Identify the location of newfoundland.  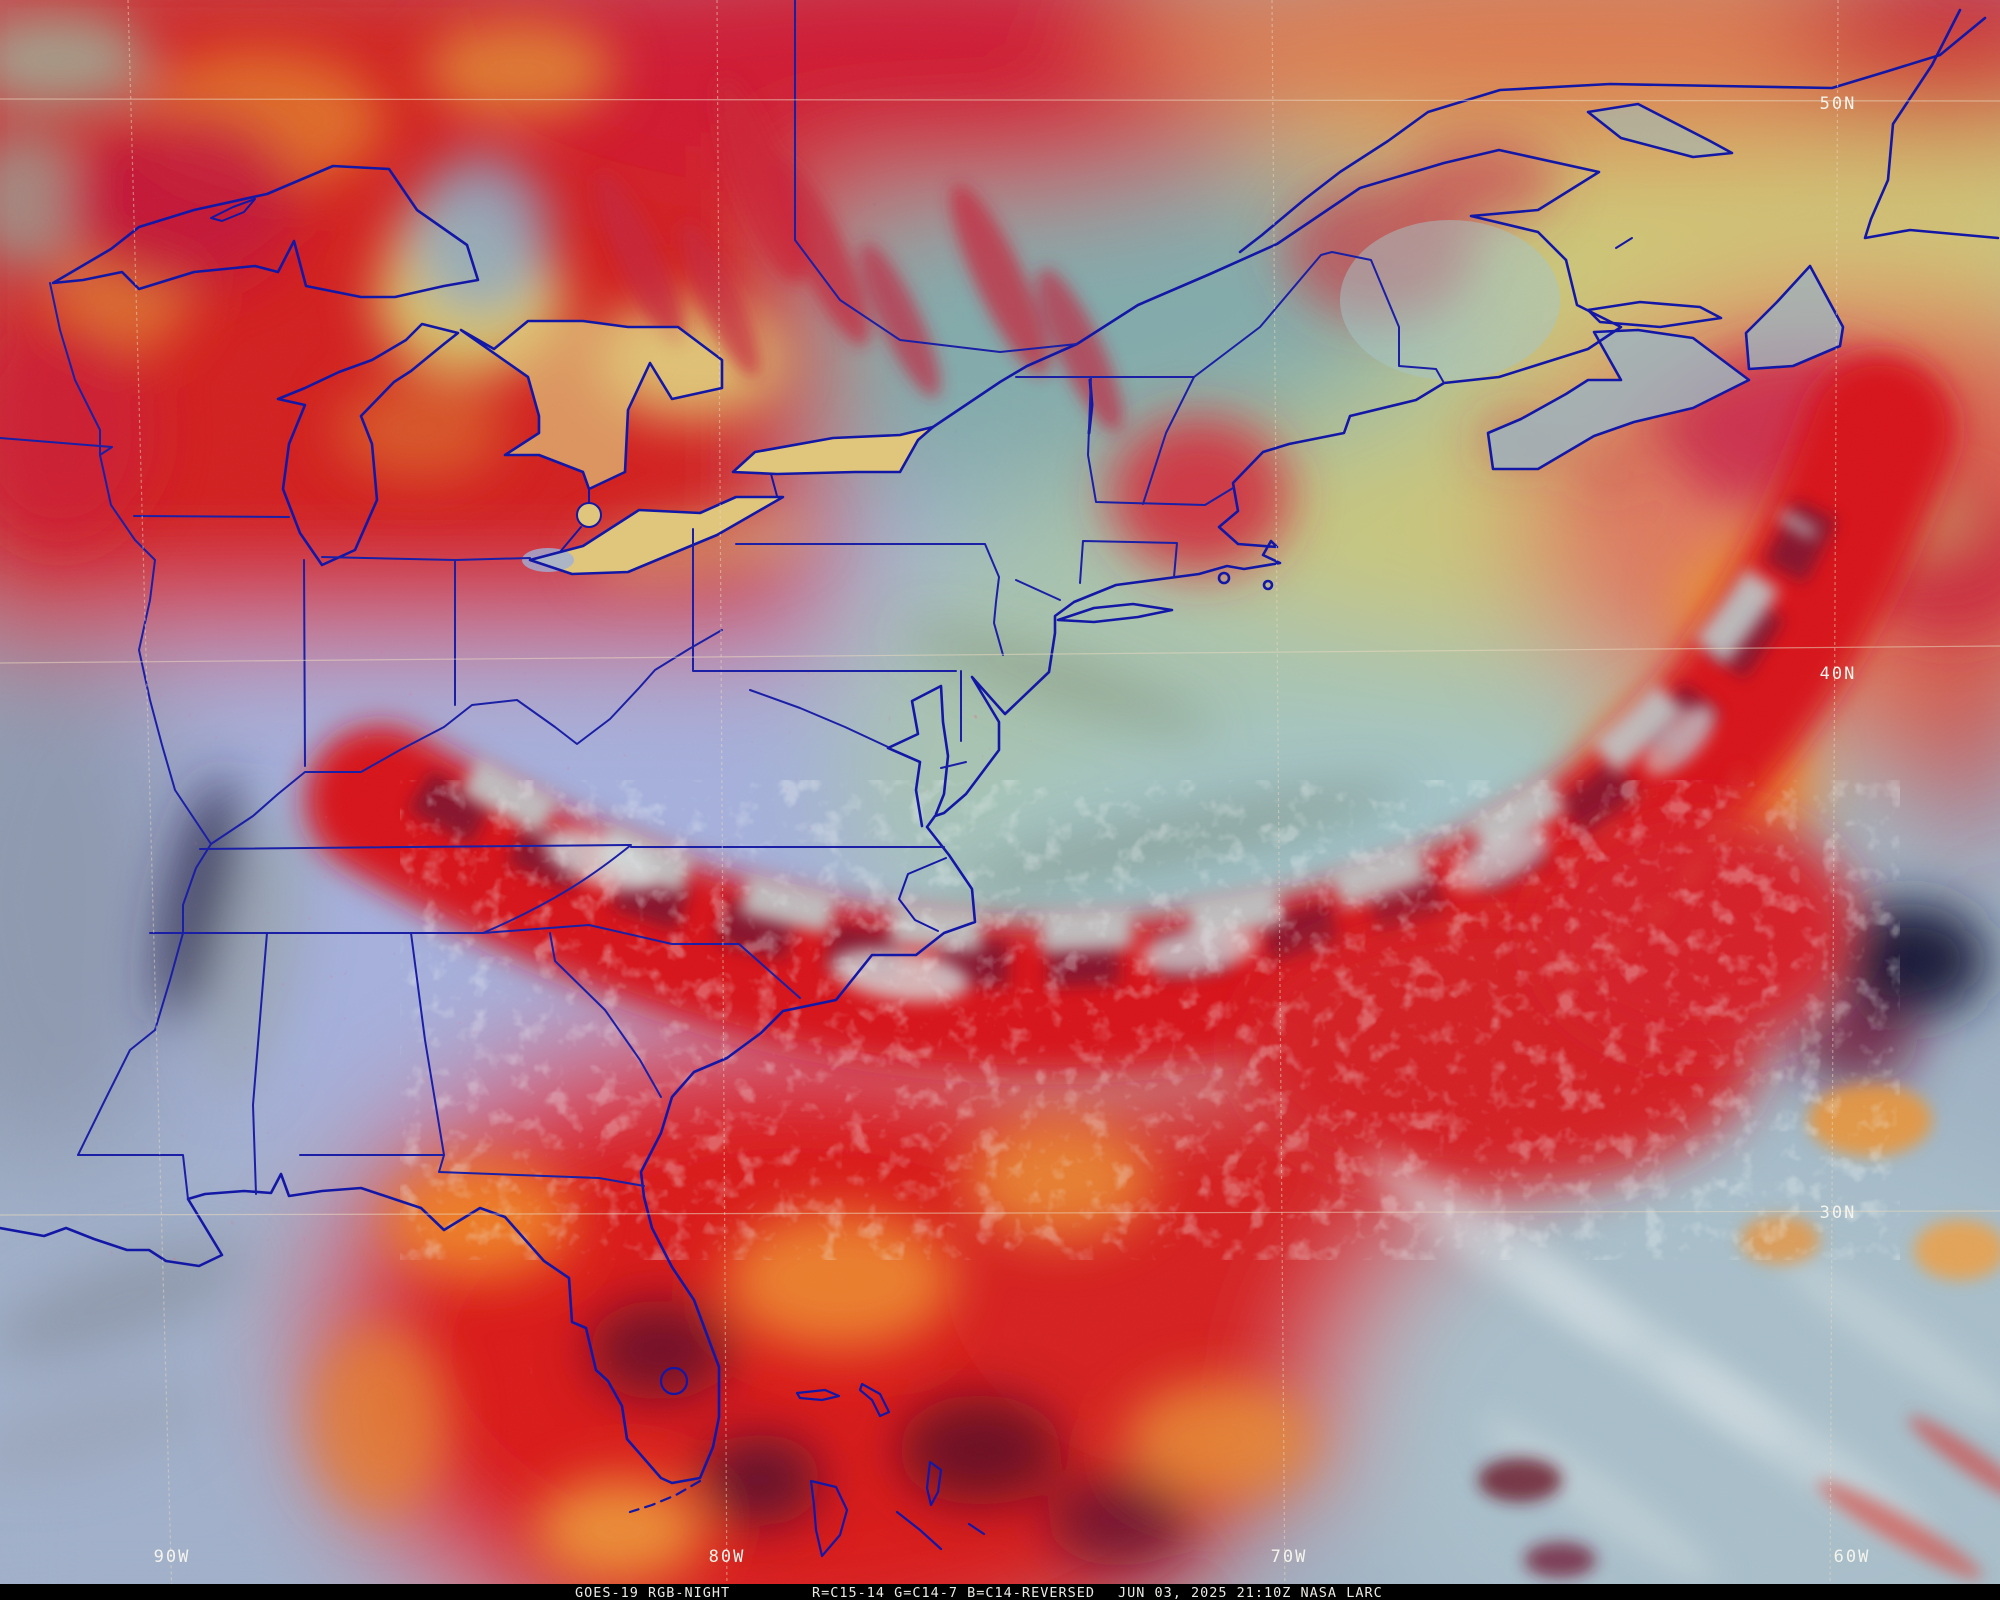
(1931, 124).